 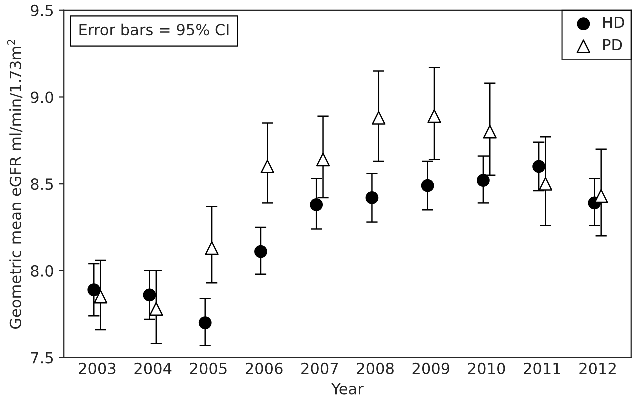 What do you see at coordinates (375, 368) in the screenshot?
I see `x-tick-label: 2008` at bounding box center [375, 368].